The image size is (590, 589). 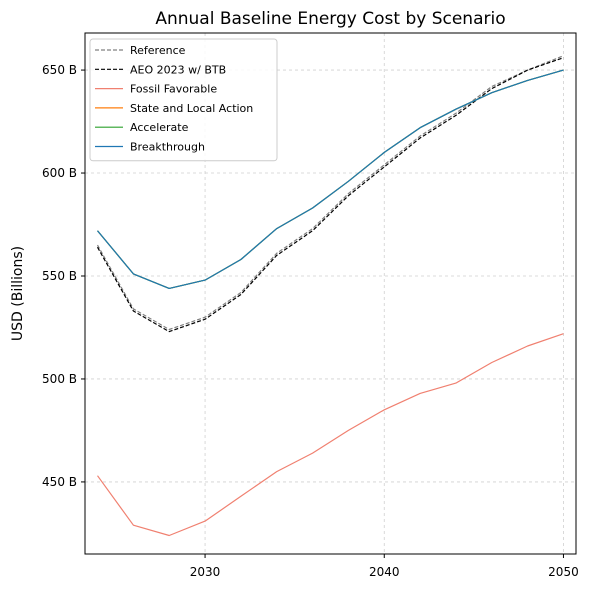 I want to click on legend-label: Reference, so click(x=158, y=50).